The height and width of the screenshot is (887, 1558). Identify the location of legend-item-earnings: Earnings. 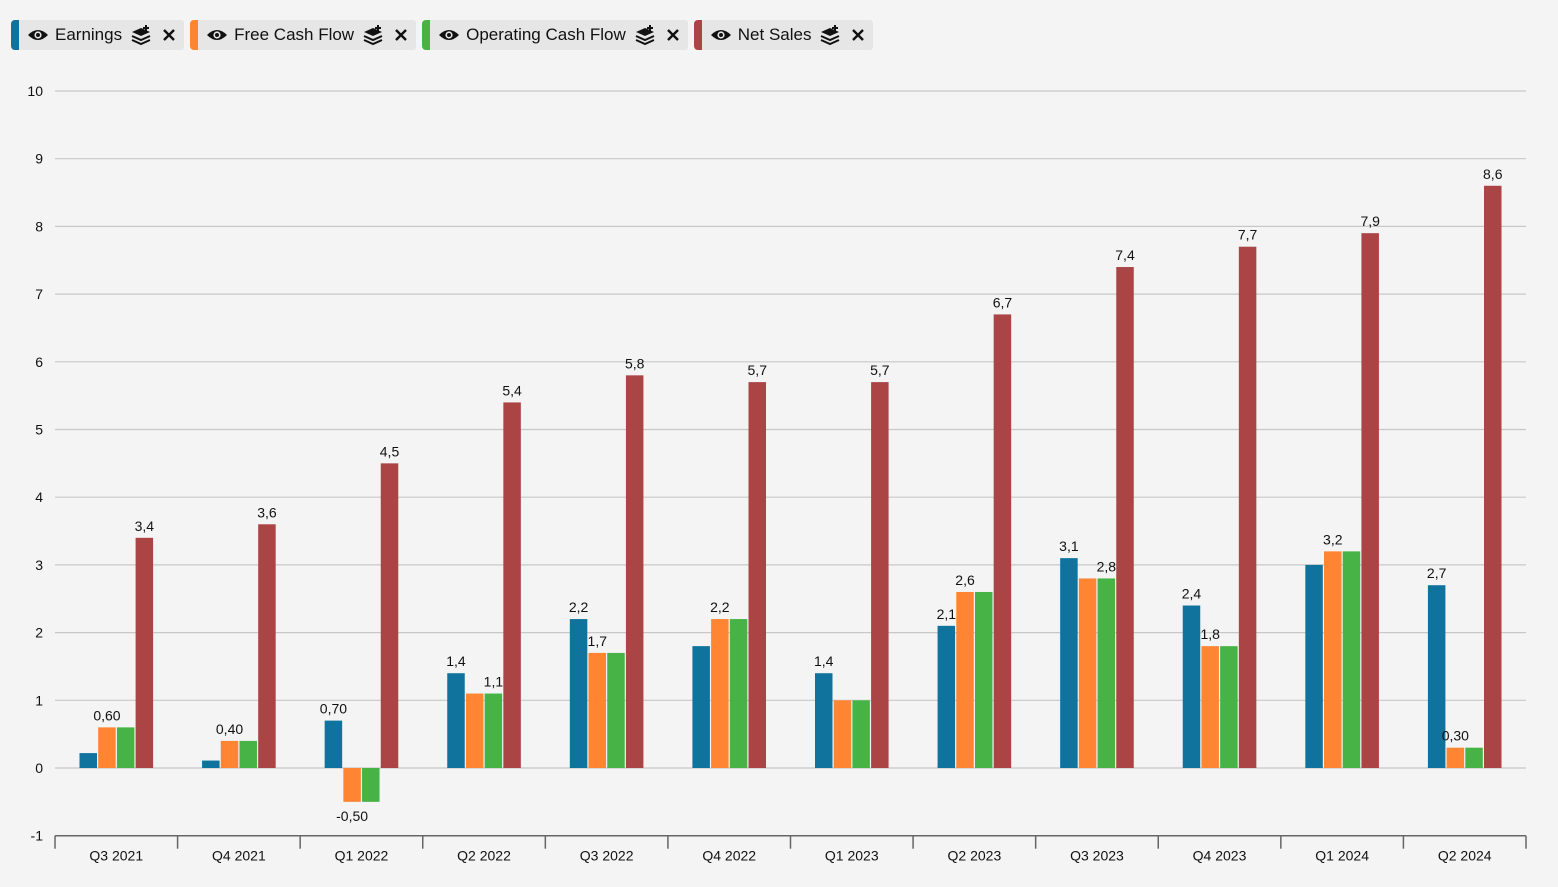
(98, 35).